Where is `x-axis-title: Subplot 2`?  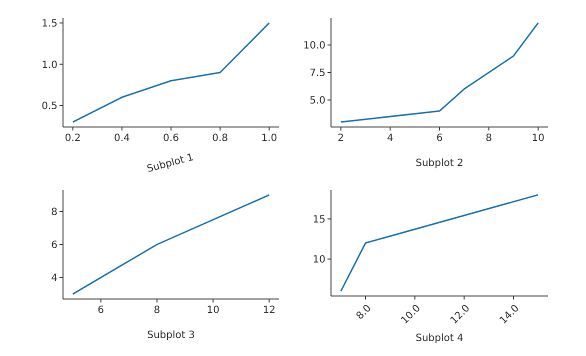 x-axis-title: Subplot 2 is located at coordinates (440, 163).